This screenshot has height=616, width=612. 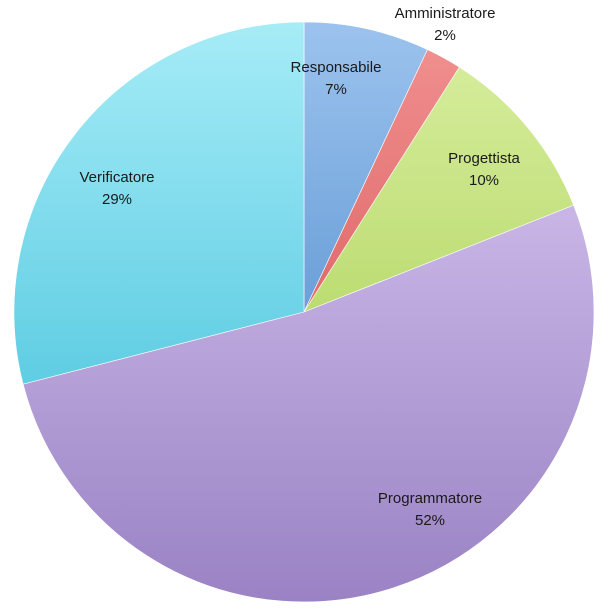 I want to click on slice-value-responsabile: 7%, so click(x=336, y=89).